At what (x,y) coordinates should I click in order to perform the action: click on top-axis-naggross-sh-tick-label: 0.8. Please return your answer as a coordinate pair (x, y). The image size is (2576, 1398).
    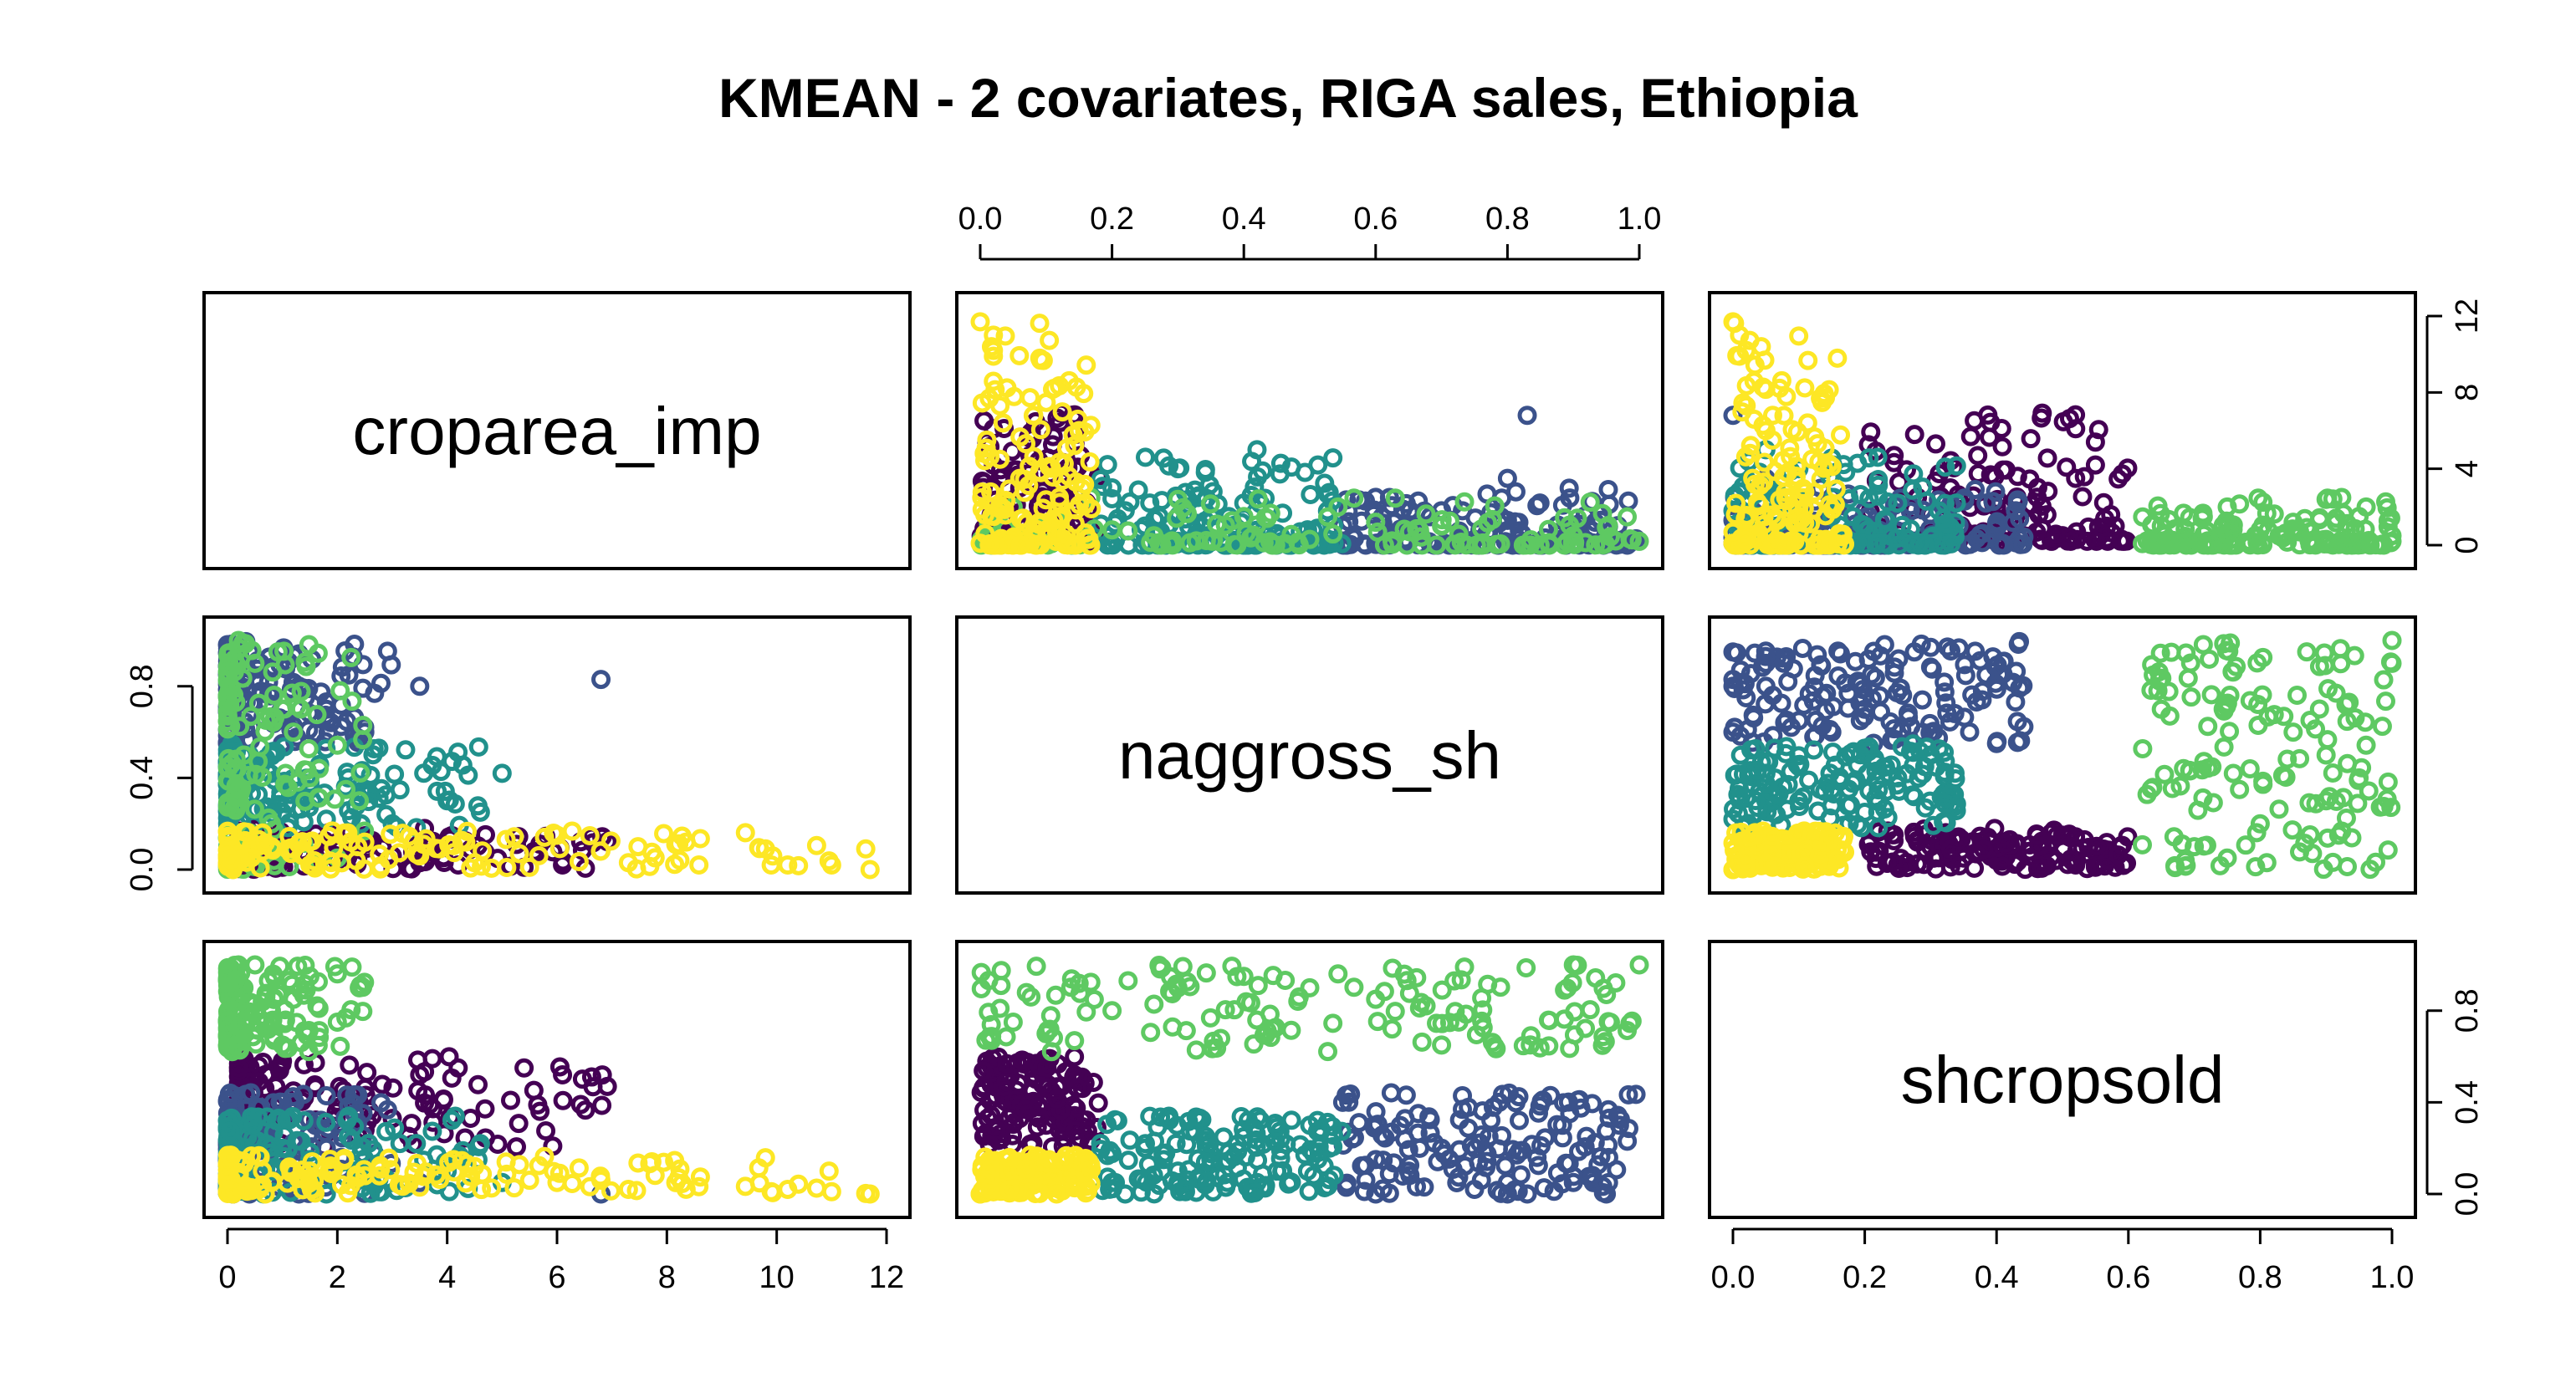
    Looking at the image, I should click on (1507, 219).